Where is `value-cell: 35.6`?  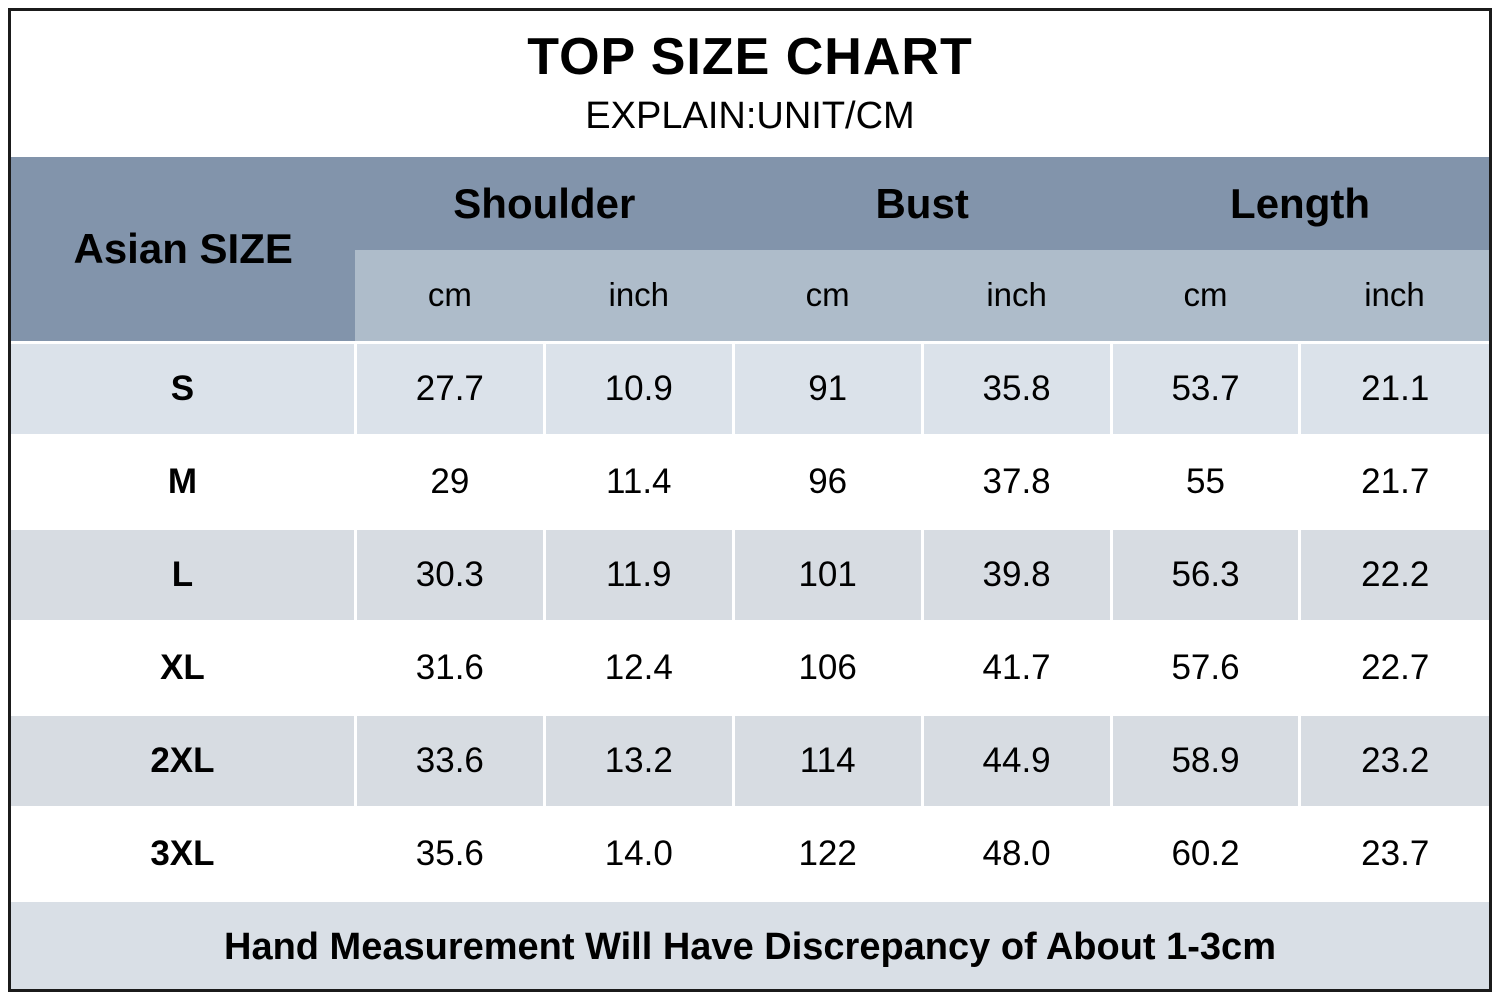
value-cell: 35.6 is located at coordinates (449, 852).